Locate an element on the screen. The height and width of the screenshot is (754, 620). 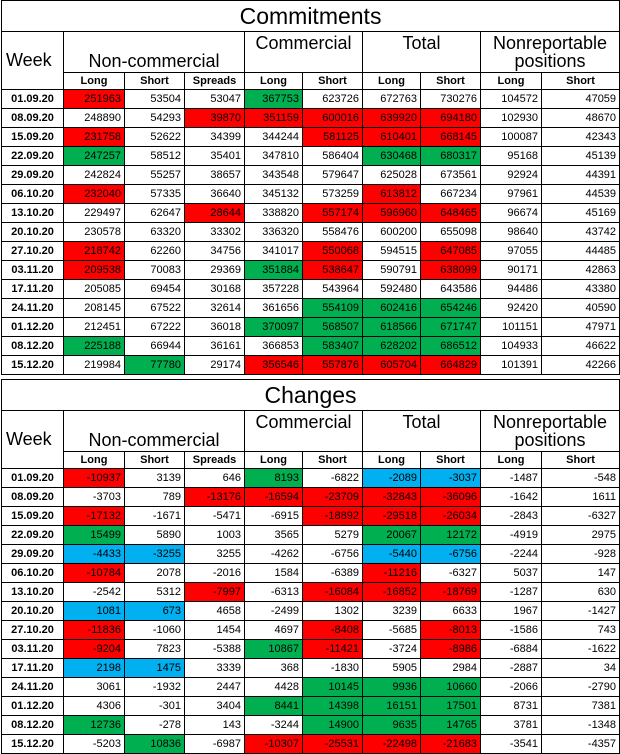
changes-value-cell: -1427 is located at coordinates (580, 611).